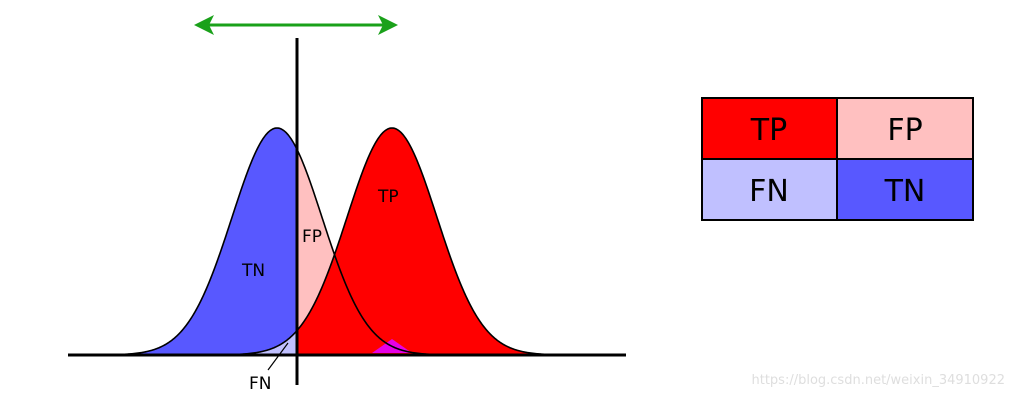 The image size is (1013, 404). I want to click on matrix-label-tp: TP, so click(768, 130).